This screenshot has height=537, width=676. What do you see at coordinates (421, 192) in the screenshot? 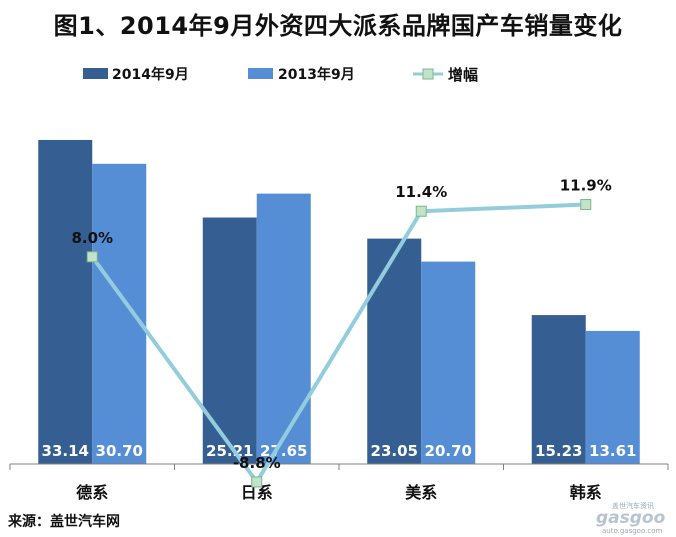
I see `growth-label: 11.4%` at bounding box center [421, 192].